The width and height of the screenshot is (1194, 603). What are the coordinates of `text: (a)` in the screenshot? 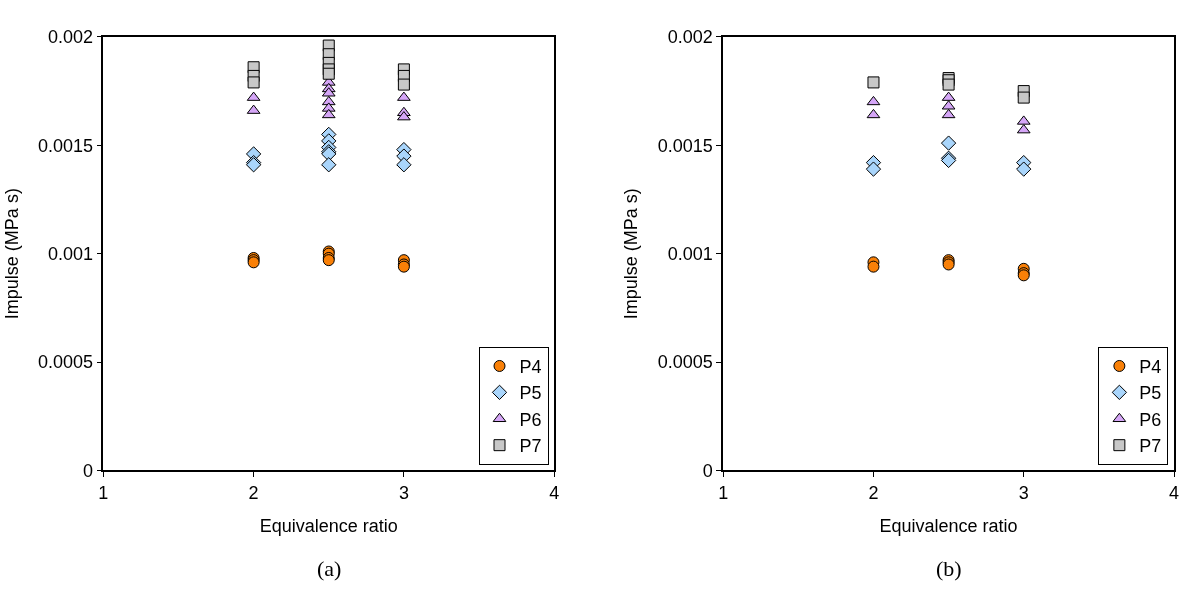 It's located at (329, 568).